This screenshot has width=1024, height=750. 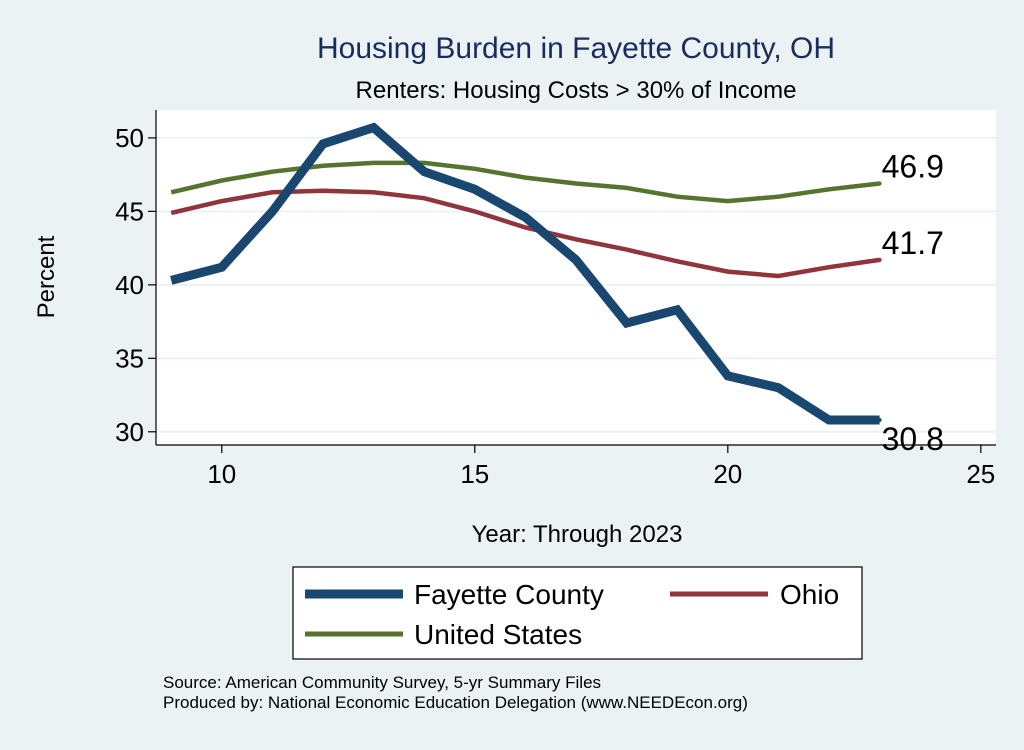 What do you see at coordinates (879, 183) in the screenshot?
I see `series-end-point-united-states` at bounding box center [879, 183].